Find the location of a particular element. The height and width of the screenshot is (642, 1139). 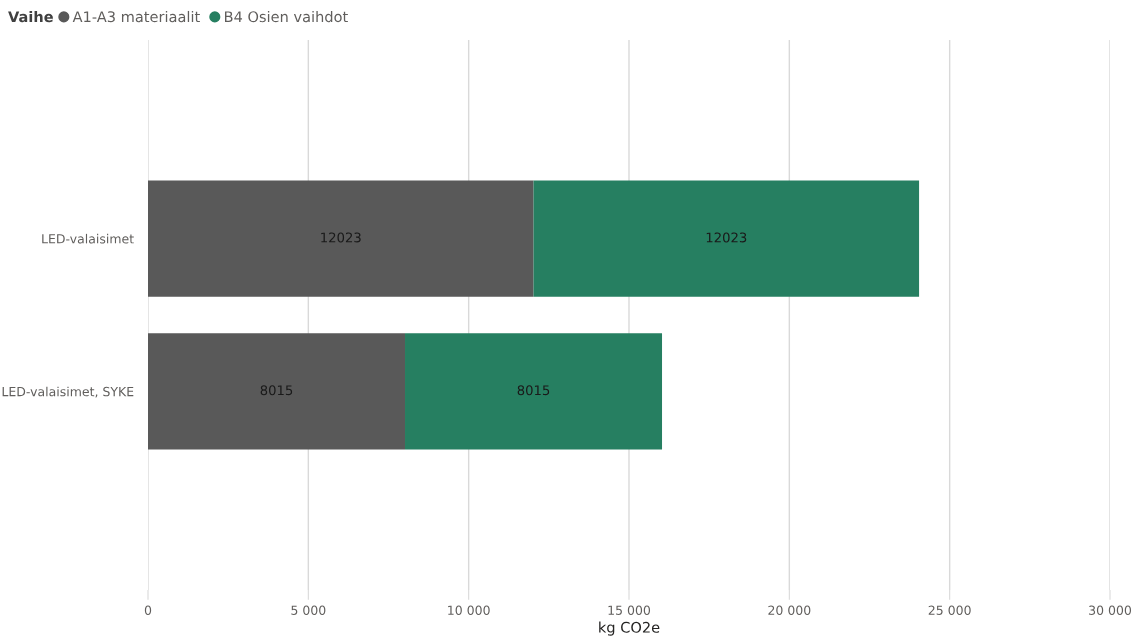

x-axis-title: kg CO2e is located at coordinates (629, 628).